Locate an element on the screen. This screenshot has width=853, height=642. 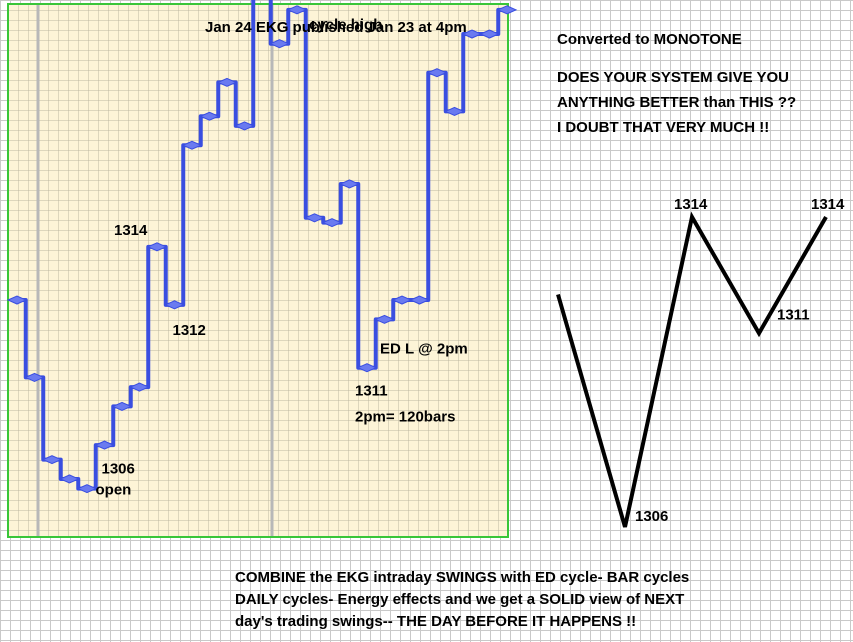
ekg-annotation: ED L @ 2pm is located at coordinates (424, 349).